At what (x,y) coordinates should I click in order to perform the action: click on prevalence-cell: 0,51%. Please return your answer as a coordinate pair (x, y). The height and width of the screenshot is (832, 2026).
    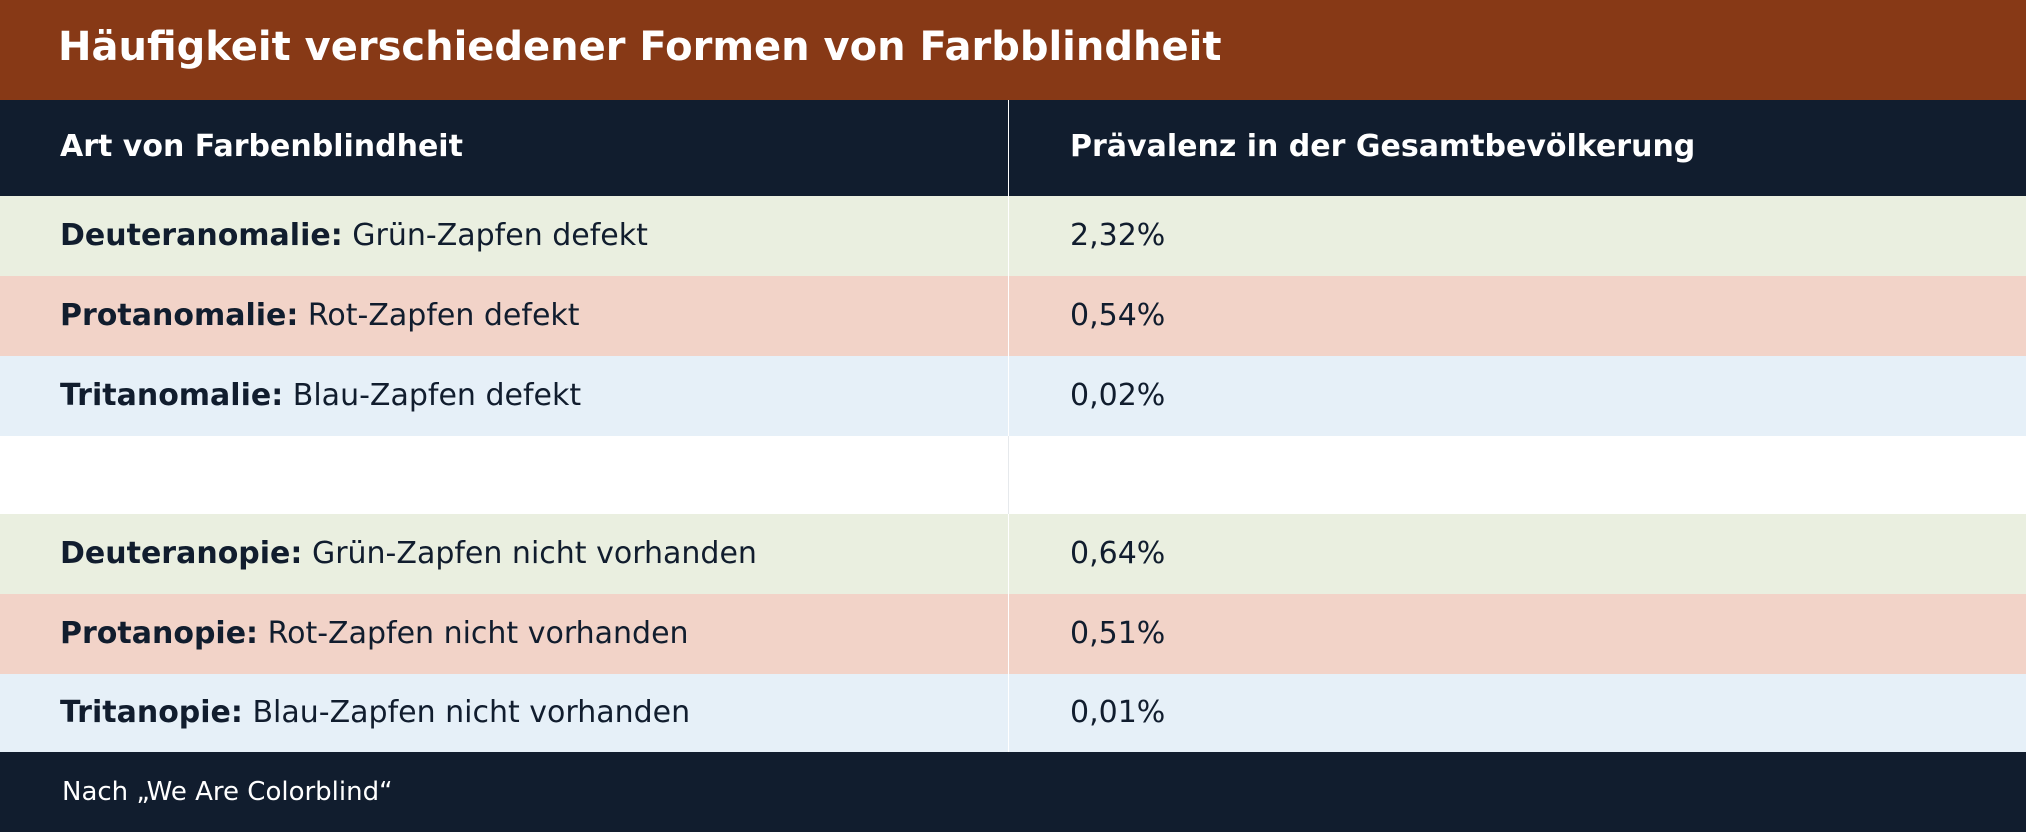
    Looking at the image, I should click on (1118, 633).